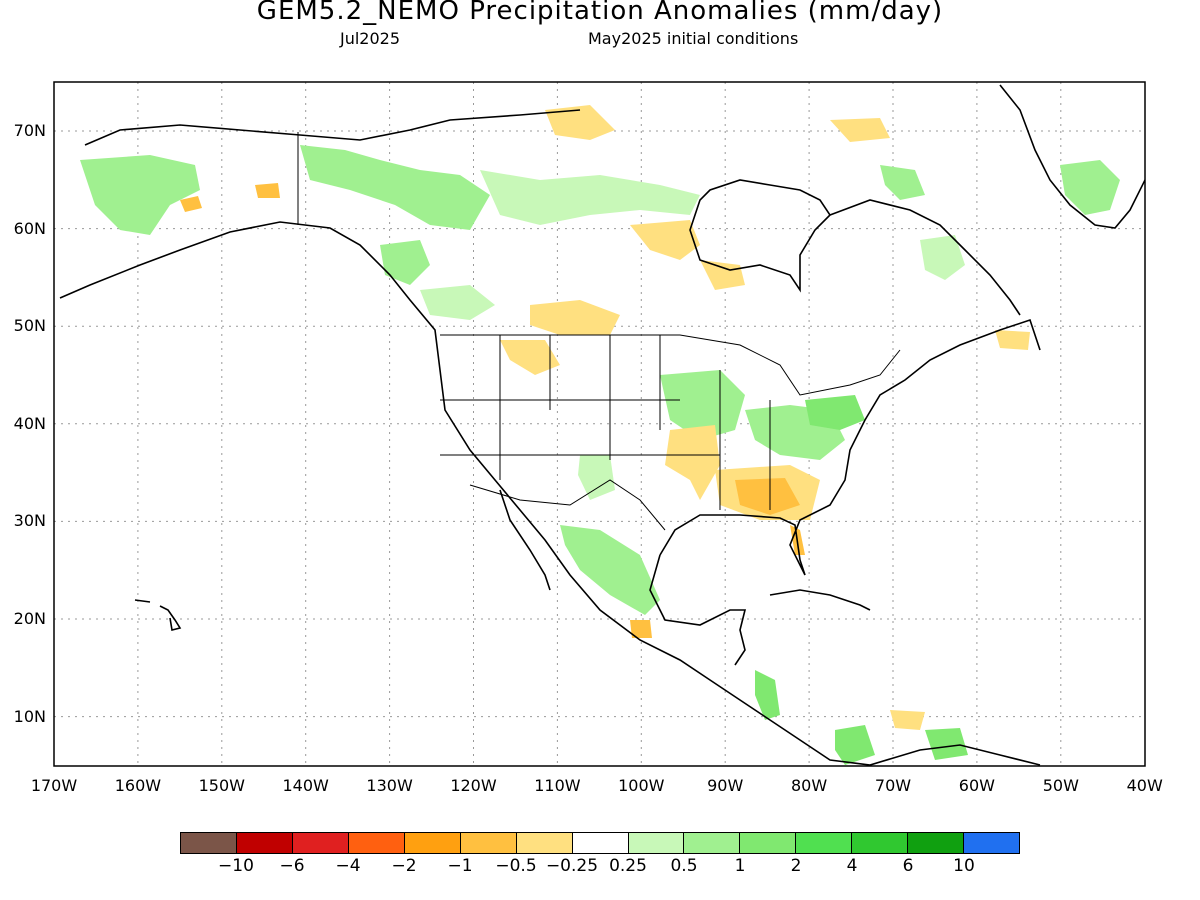 The height and width of the screenshot is (900, 1200). I want to click on latitude-label: 70N, so click(29, 130).